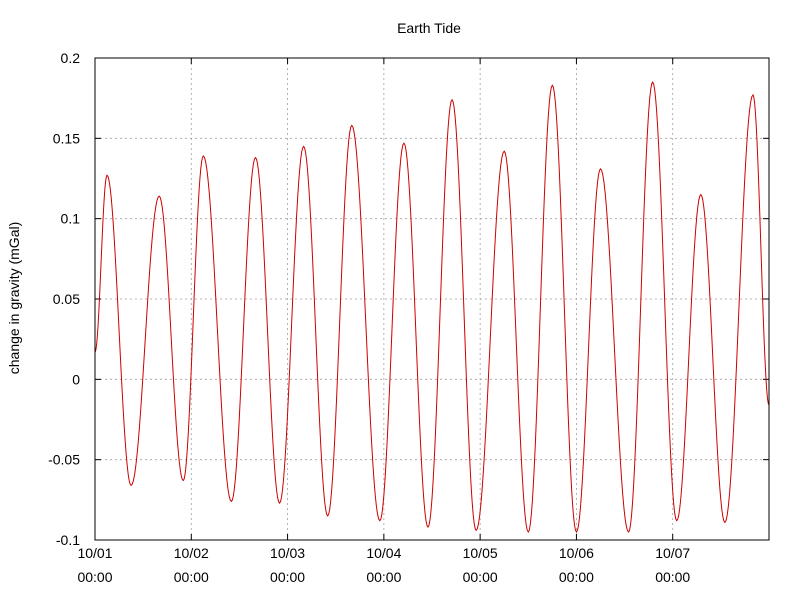  What do you see at coordinates (66, 299) in the screenshot?
I see `y-tick-label: 0.05` at bounding box center [66, 299].